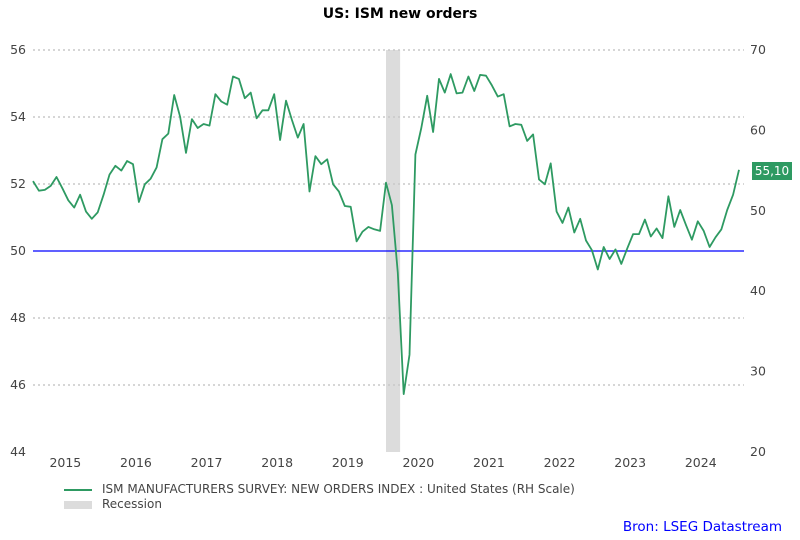 The height and width of the screenshot is (540, 800). What do you see at coordinates (772, 171) in the screenshot?
I see `last-value-label: 55,10` at bounding box center [772, 171].